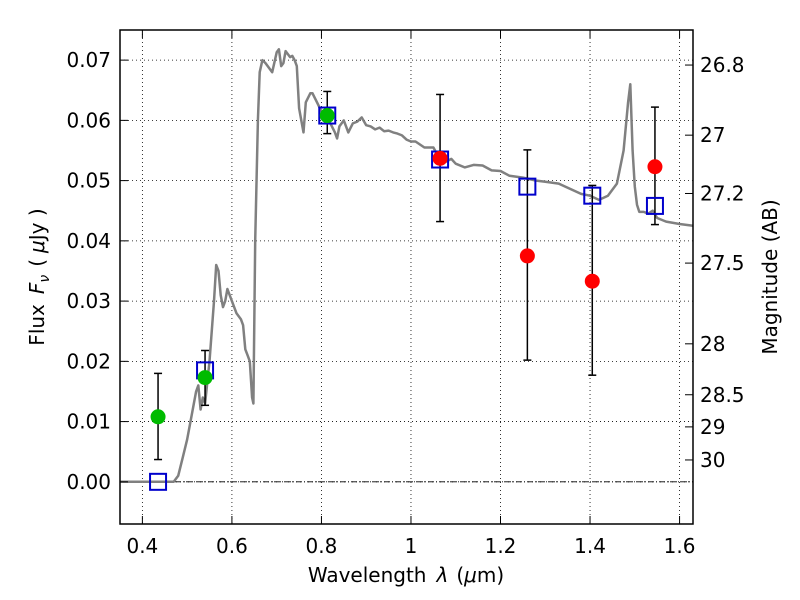  Describe the element at coordinates (37, 325) in the screenshot. I see `y-axis-label-text: Flux` at that location.